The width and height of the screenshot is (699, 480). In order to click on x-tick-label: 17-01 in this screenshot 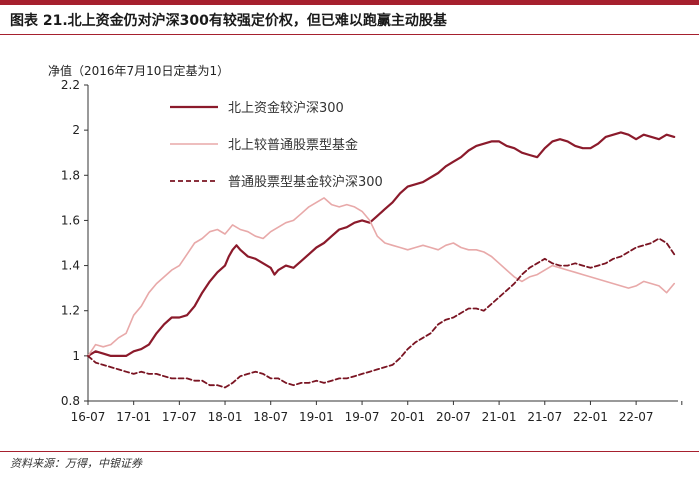, I will do `click(133, 417)`.